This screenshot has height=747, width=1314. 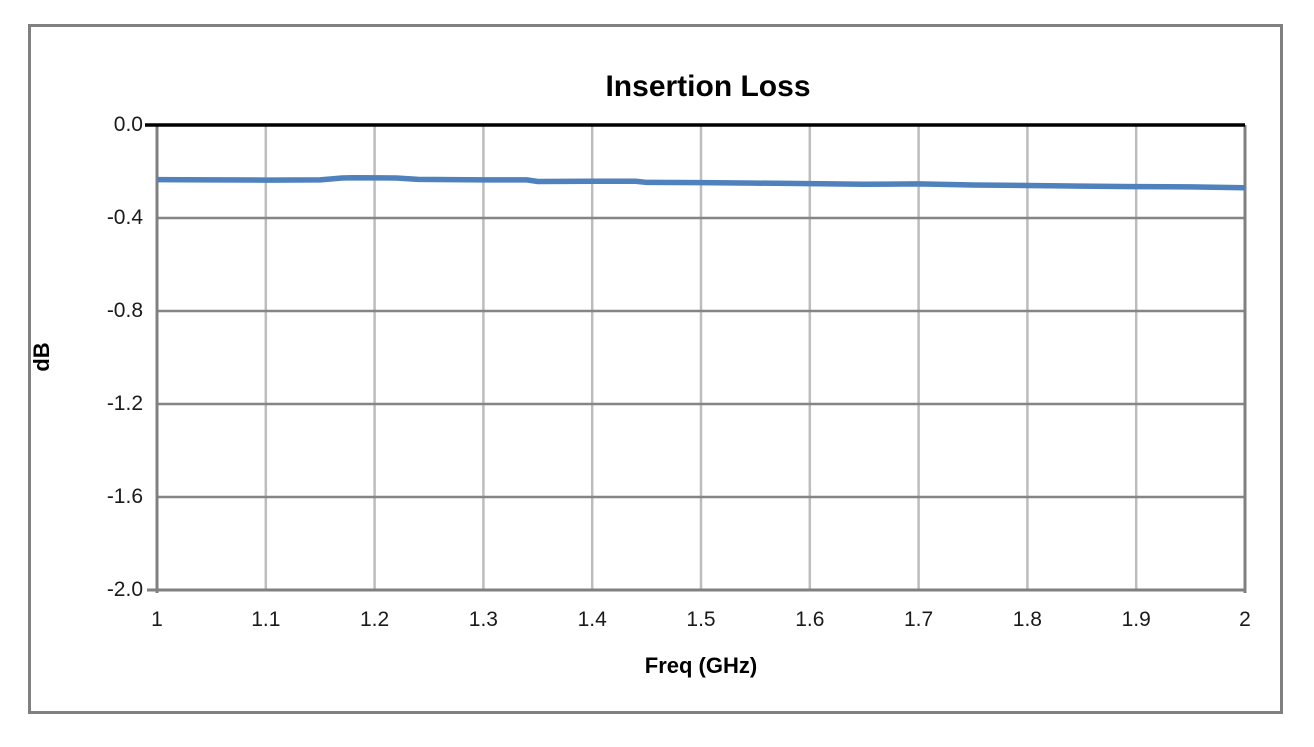 What do you see at coordinates (592, 619) in the screenshot?
I see `x-tick-label: 1.4` at bounding box center [592, 619].